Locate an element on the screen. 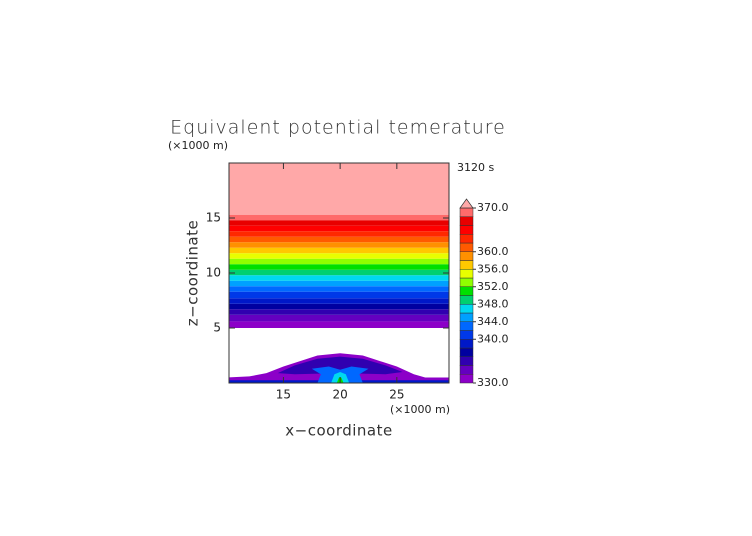 The image size is (752, 536). colorbar-extension is located at coordinates (466, 203).